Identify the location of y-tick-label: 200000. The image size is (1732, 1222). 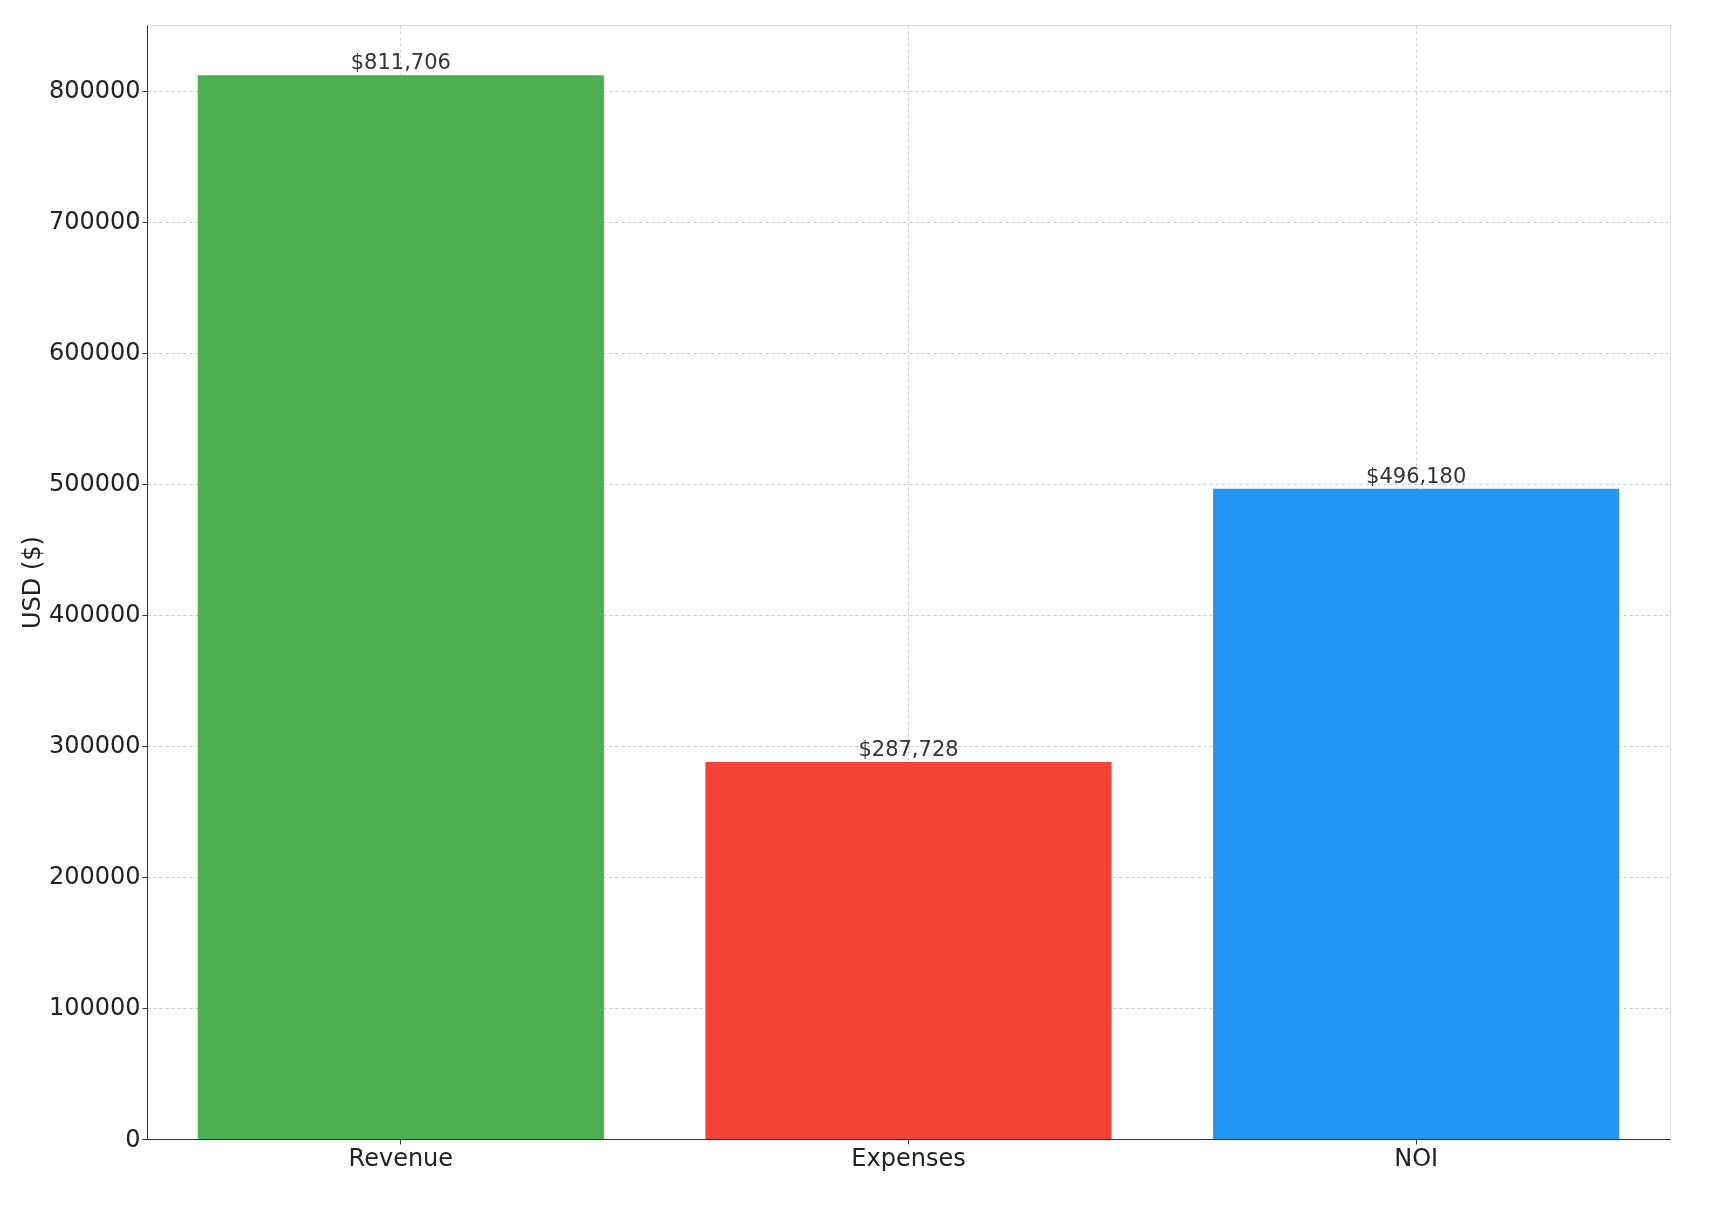
(94, 876).